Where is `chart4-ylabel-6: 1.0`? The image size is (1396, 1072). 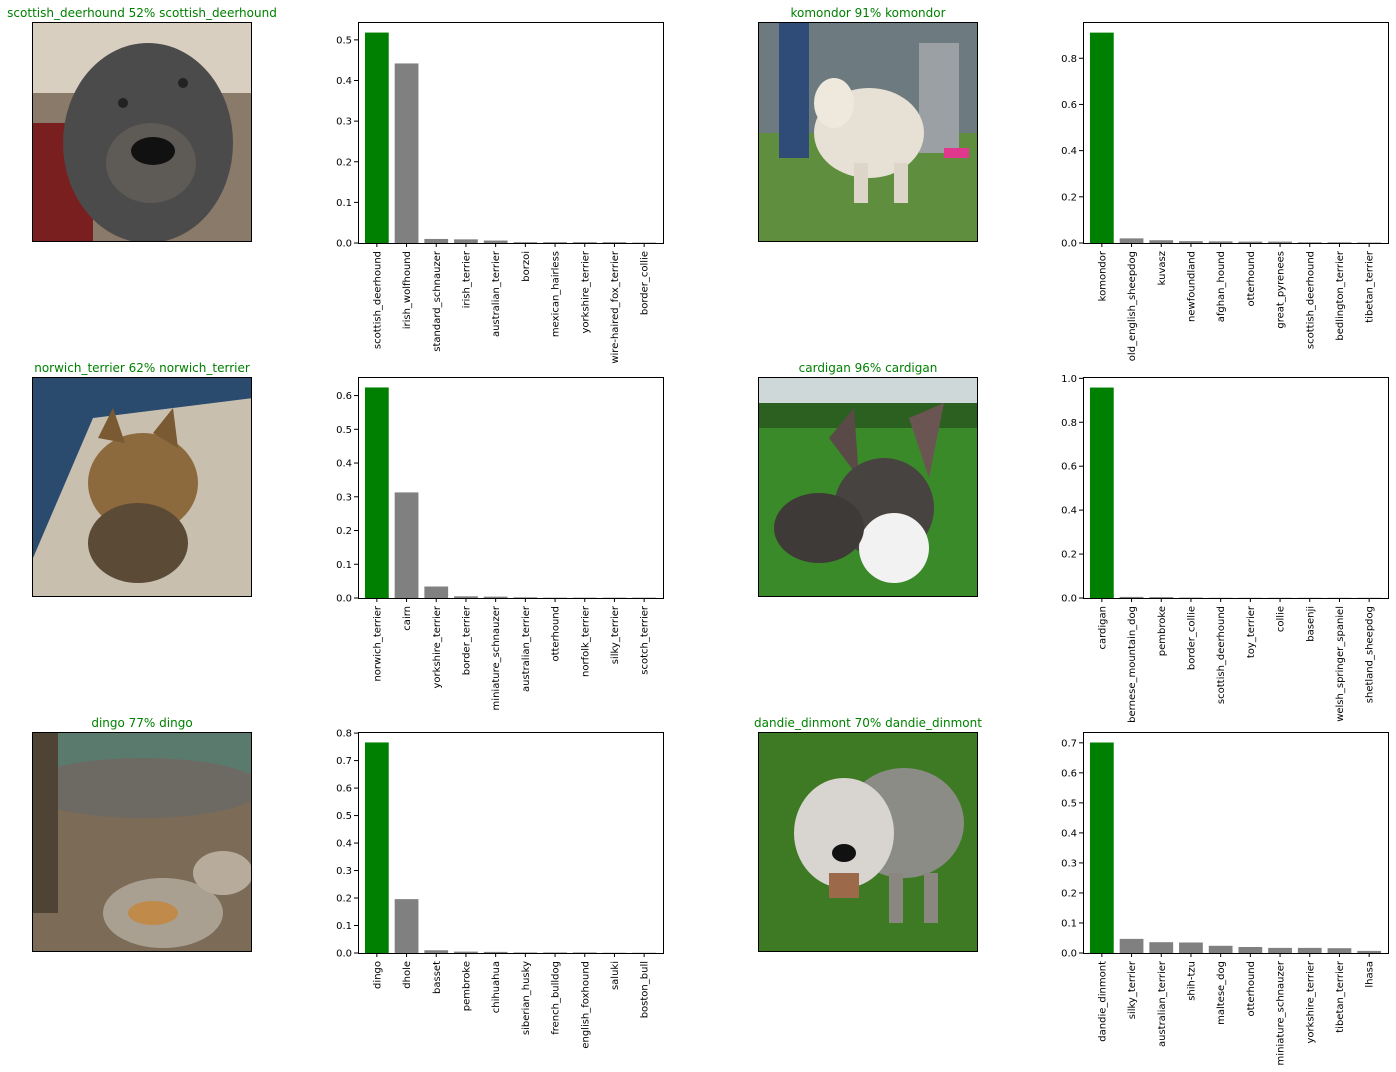 chart4-ylabel-6: 1.0 is located at coordinates (1069, 379).